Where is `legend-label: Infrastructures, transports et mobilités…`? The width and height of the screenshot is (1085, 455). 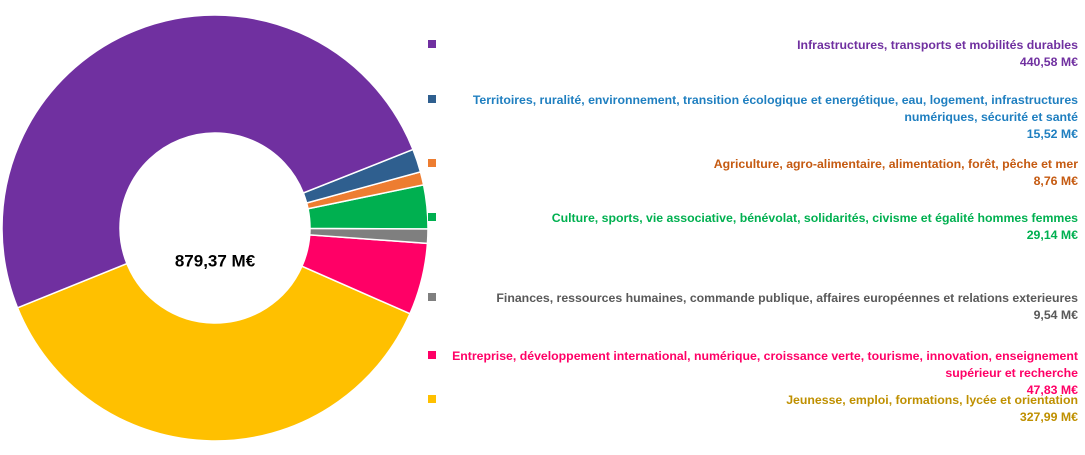
legend-label: Infrastructures, transports et mobilités… is located at coordinates (937, 45).